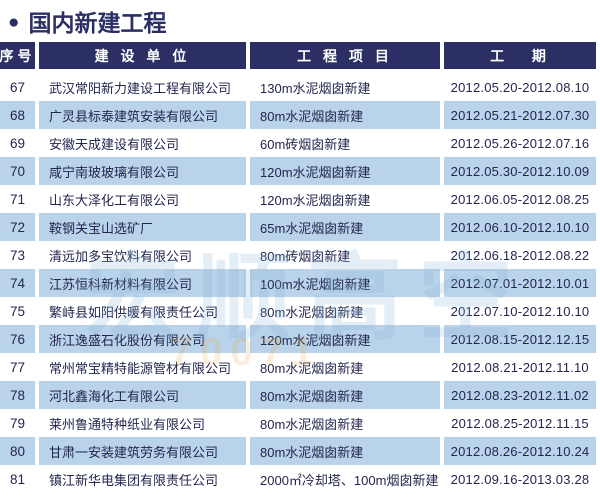 The image size is (600, 500). I want to click on cell-company: 广灵县标泰建筑安装有限公司, so click(142, 115).